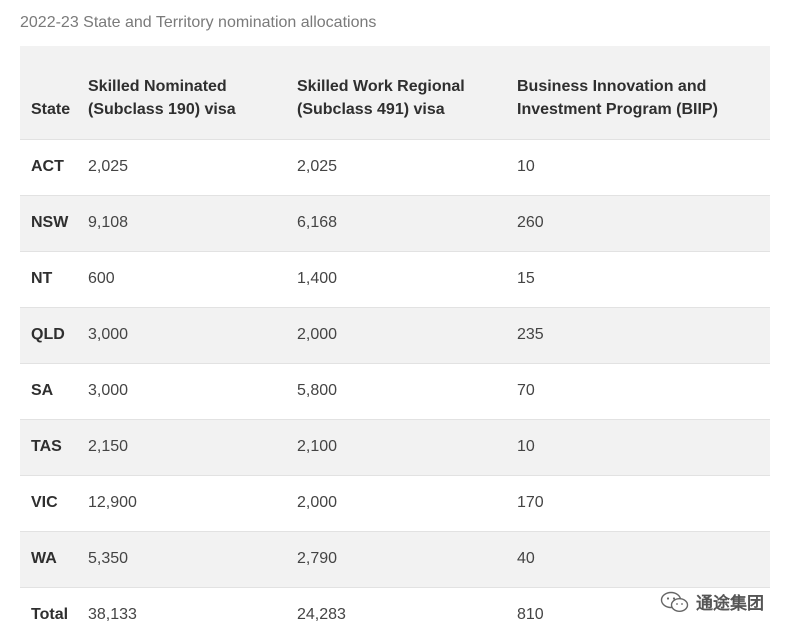  I want to click on cell-subclass-491: 2,790, so click(407, 558).